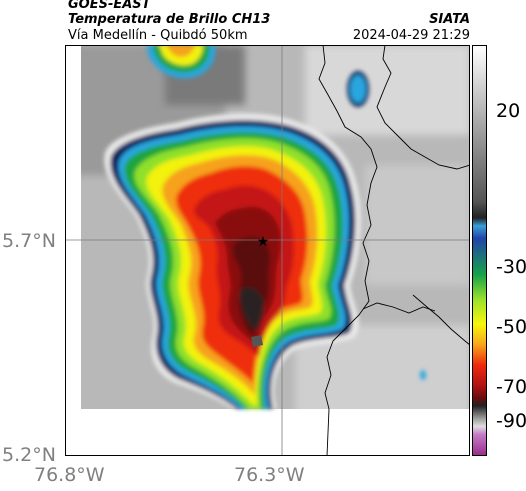 The width and height of the screenshot is (526, 491). Describe the element at coordinates (169, 19) in the screenshot. I see `product-title: Temperatura de Brillo CH13` at that location.